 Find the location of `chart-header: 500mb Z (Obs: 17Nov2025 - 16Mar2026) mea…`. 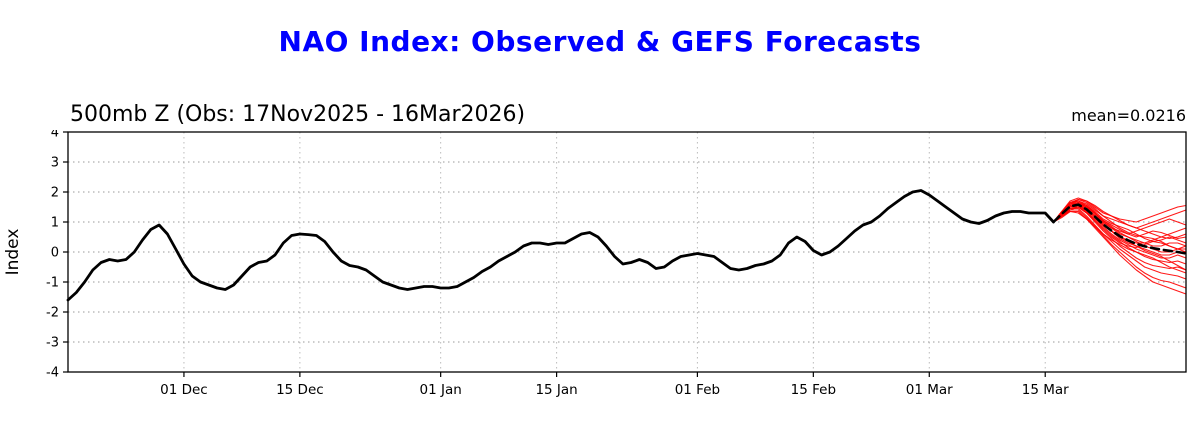

chart-header: 500mb Z (Obs: 17Nov2025 - 16Mar2026) mea… is located at coordinates (628, 114).